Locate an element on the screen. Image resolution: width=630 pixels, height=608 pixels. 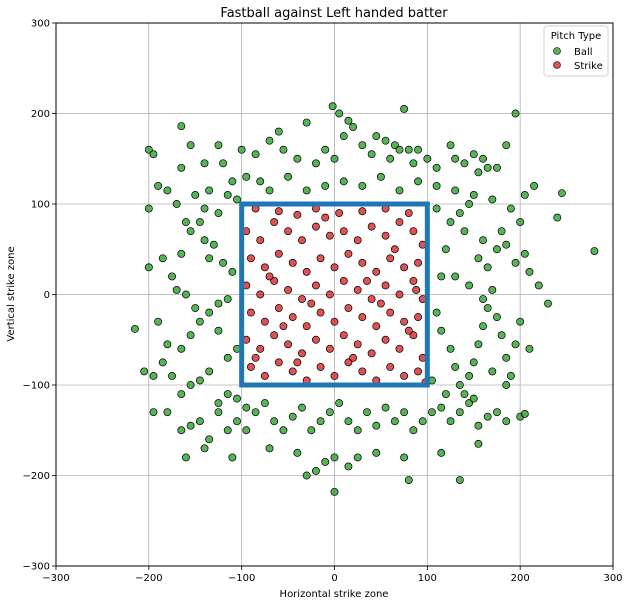
legend-label-strike: Strike is located at coordinates (588, 66).